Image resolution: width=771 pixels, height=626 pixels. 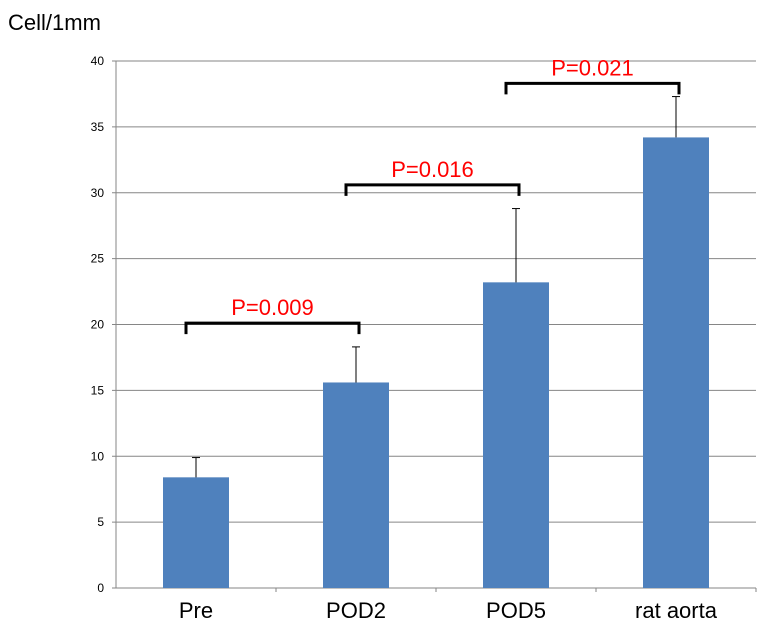 I want to click on x-tick-label: POD5, so click(x=516, y=610).